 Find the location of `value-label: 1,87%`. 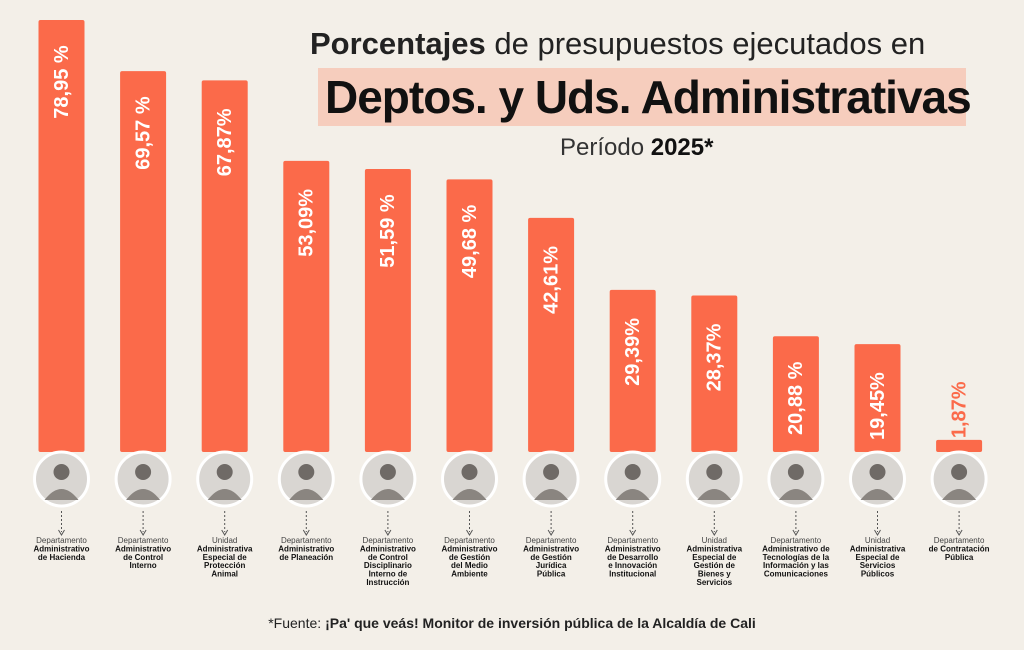

value-label: 1,87% is located at coordinates (959, 409).